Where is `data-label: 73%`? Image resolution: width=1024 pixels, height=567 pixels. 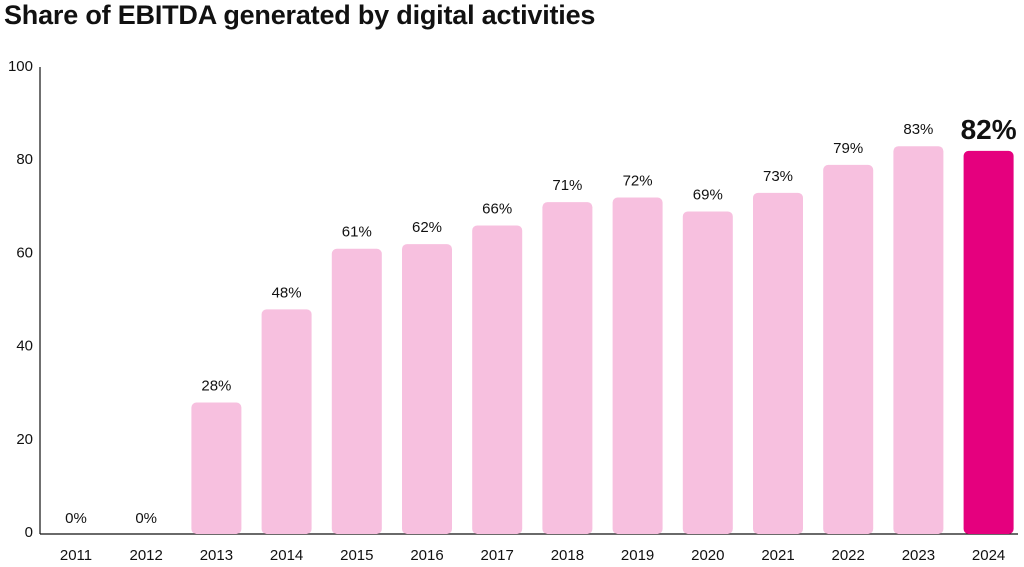
data-label: 73% is located at coordinates (778, 176).